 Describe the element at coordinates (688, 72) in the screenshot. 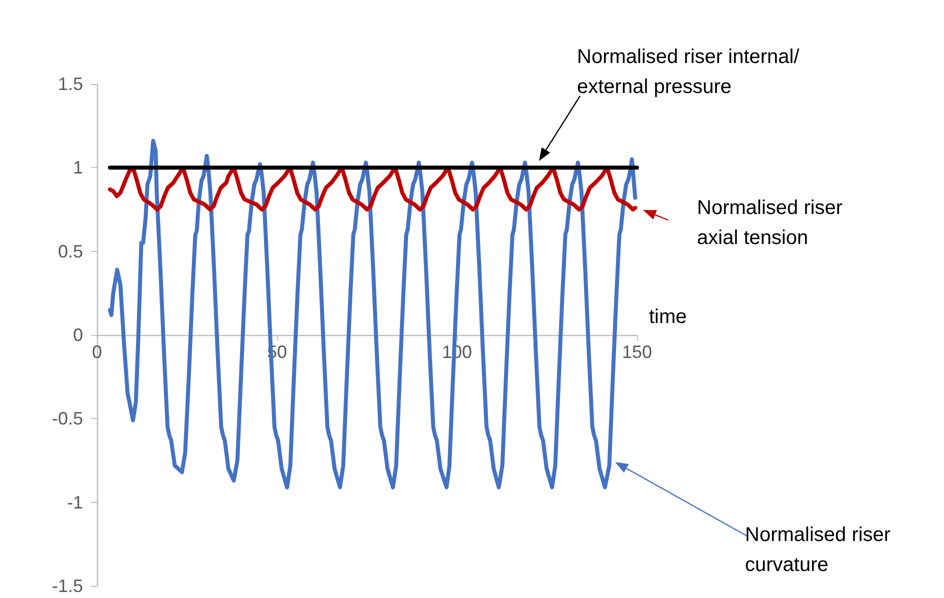

I see `annotation: Normalised riser internal/external pressure` at that location.